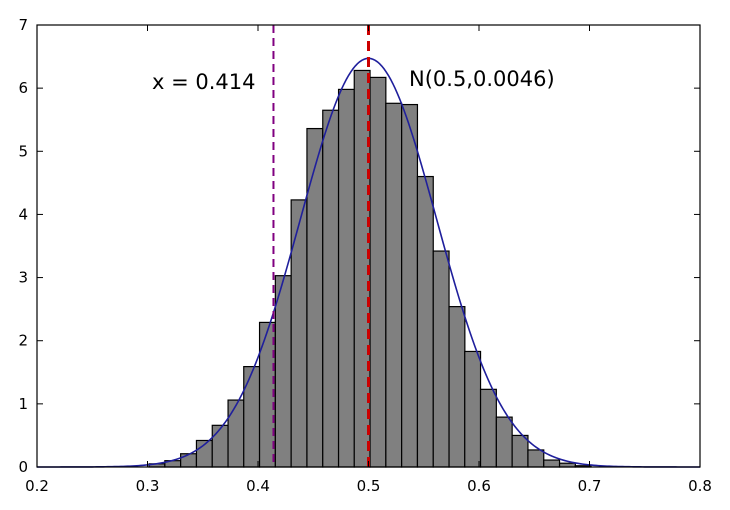 This screenshot has height=510, width=730. Describe the element at coordinates (258, 486) in the screenshot. I see `x-tick-label-2: 0.4` at that location.